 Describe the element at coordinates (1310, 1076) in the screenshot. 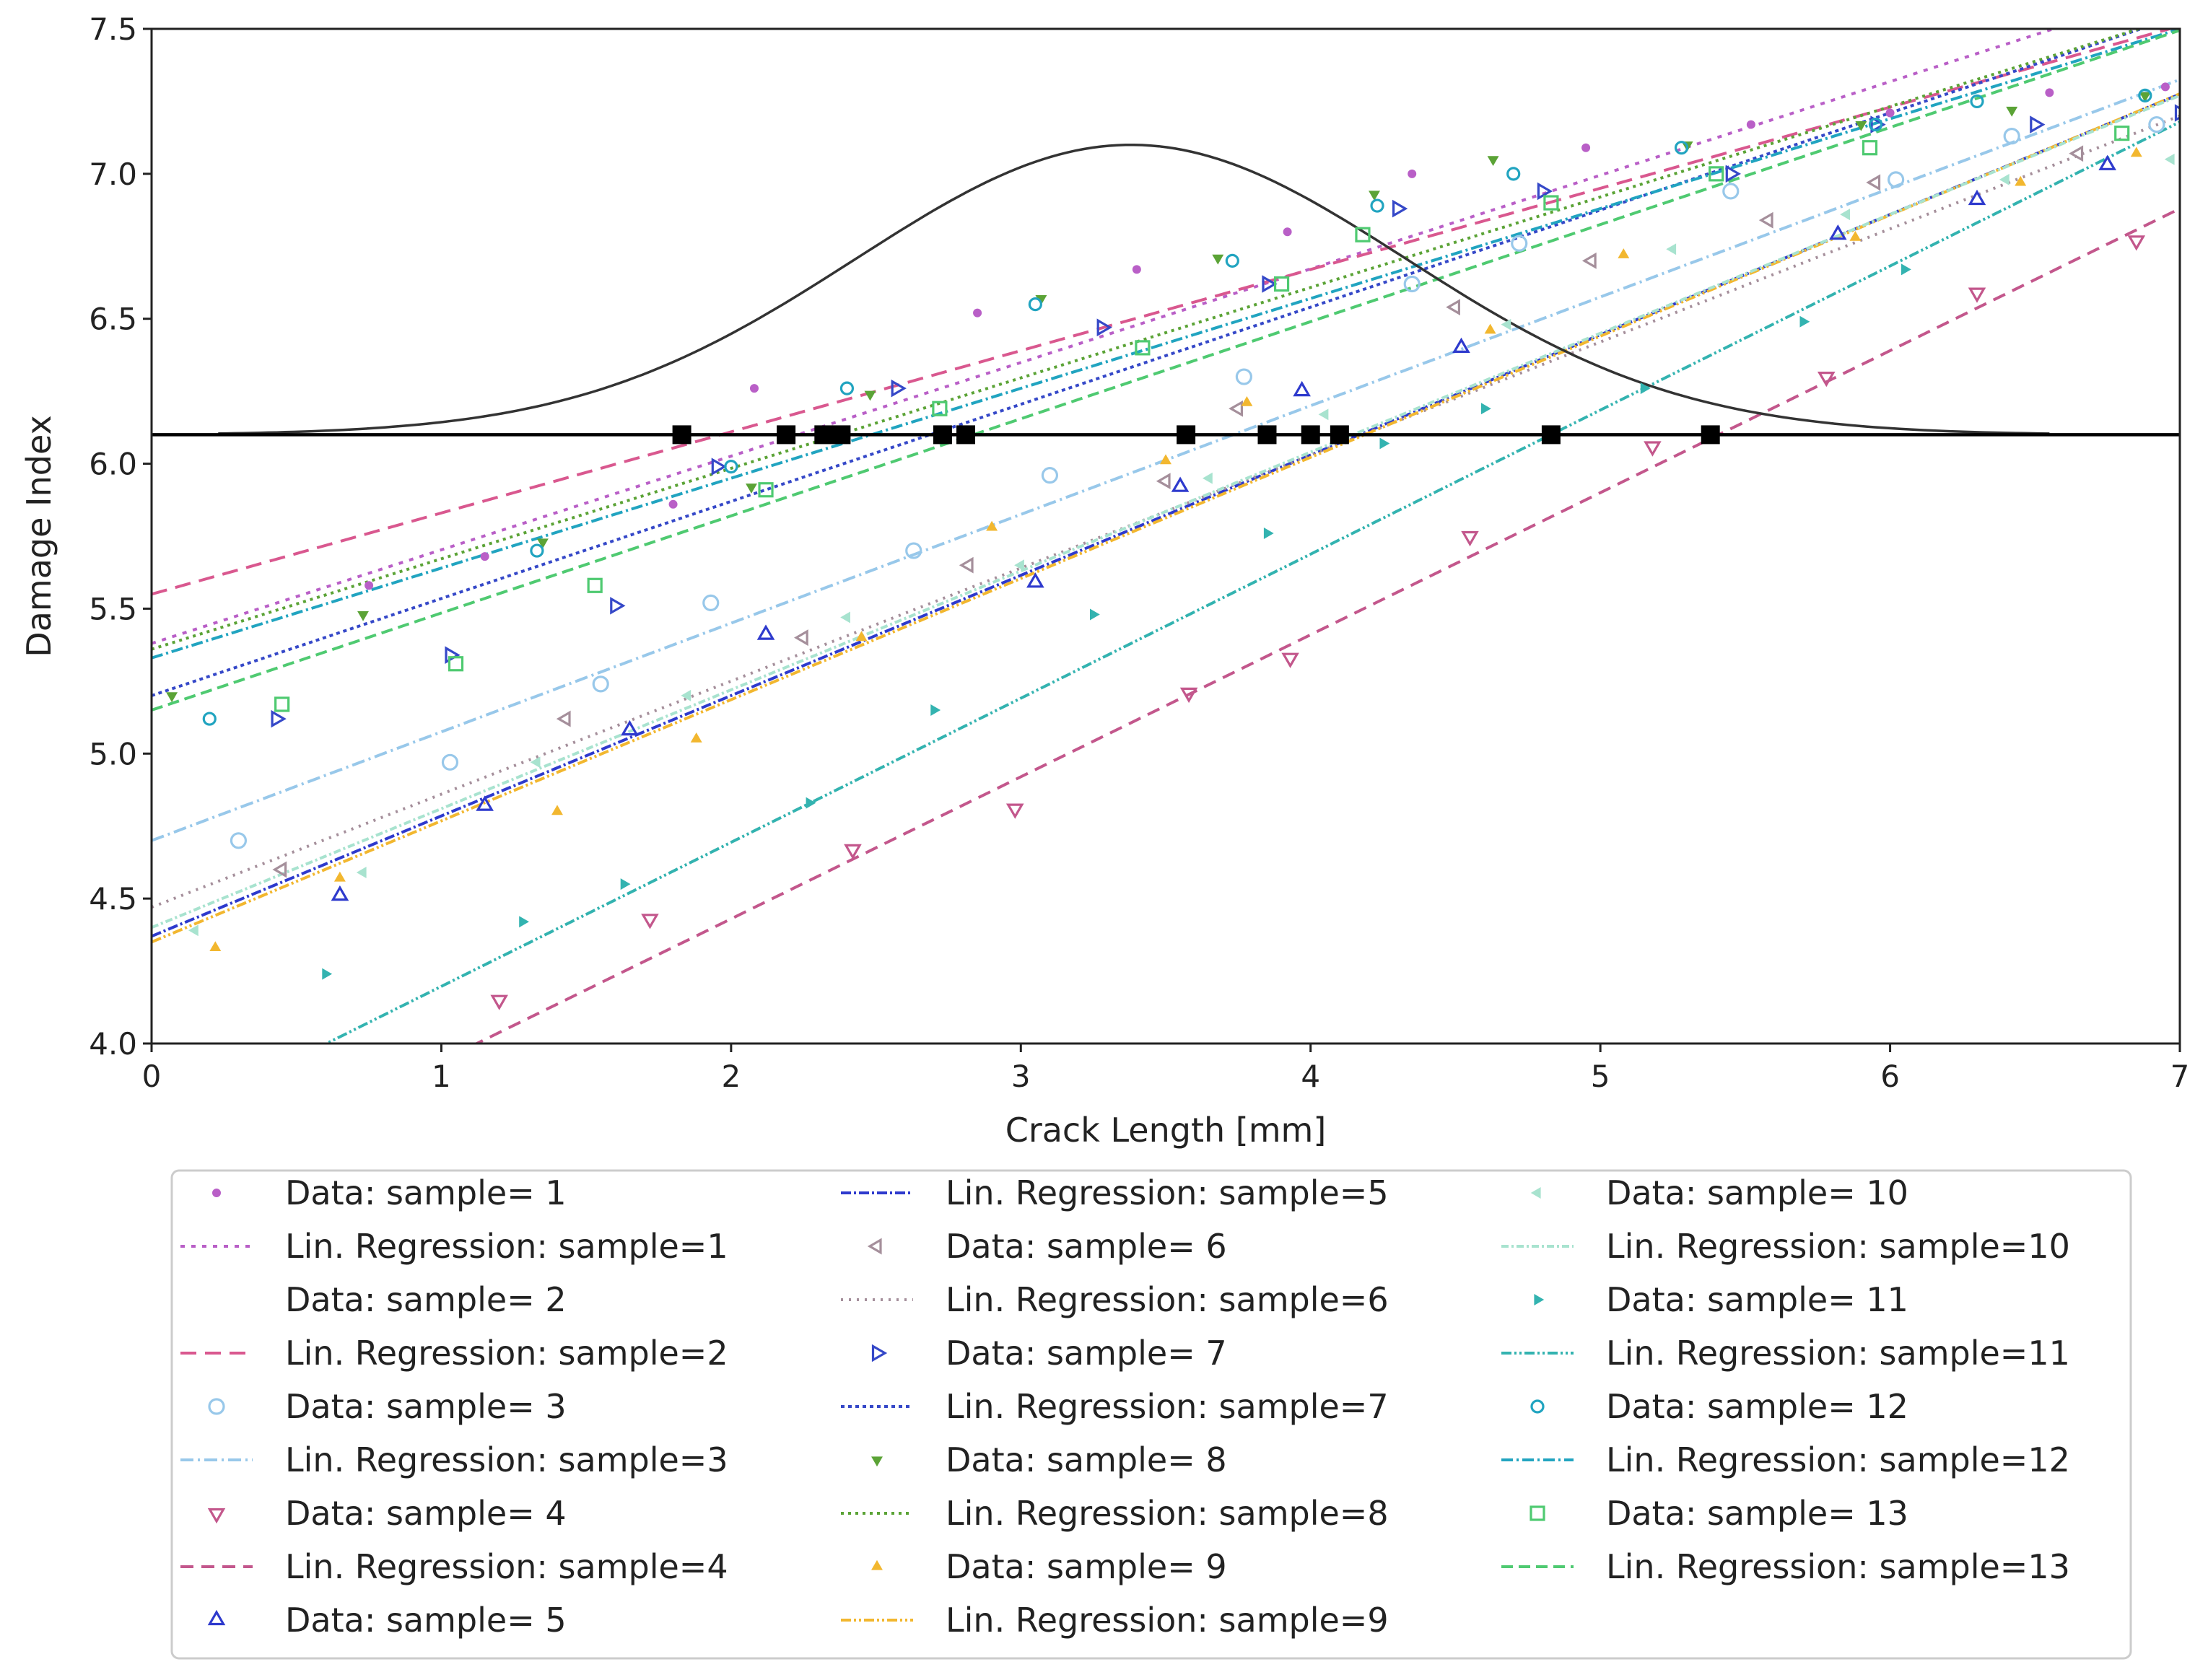

I see `x-tick-label: 4` at that location.